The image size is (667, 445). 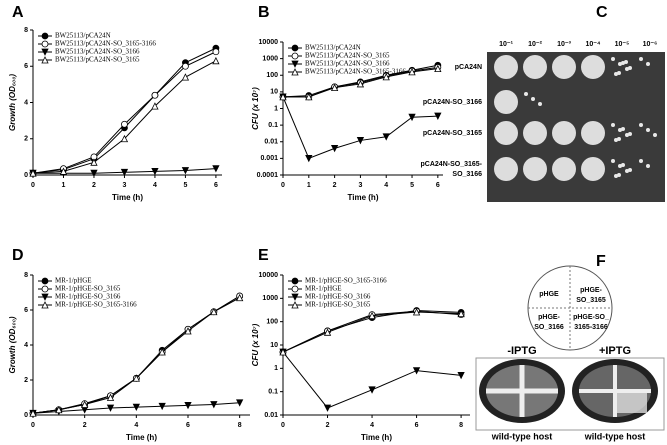 I want to click on y-tick-label: 8, so click(x=26, y=30).